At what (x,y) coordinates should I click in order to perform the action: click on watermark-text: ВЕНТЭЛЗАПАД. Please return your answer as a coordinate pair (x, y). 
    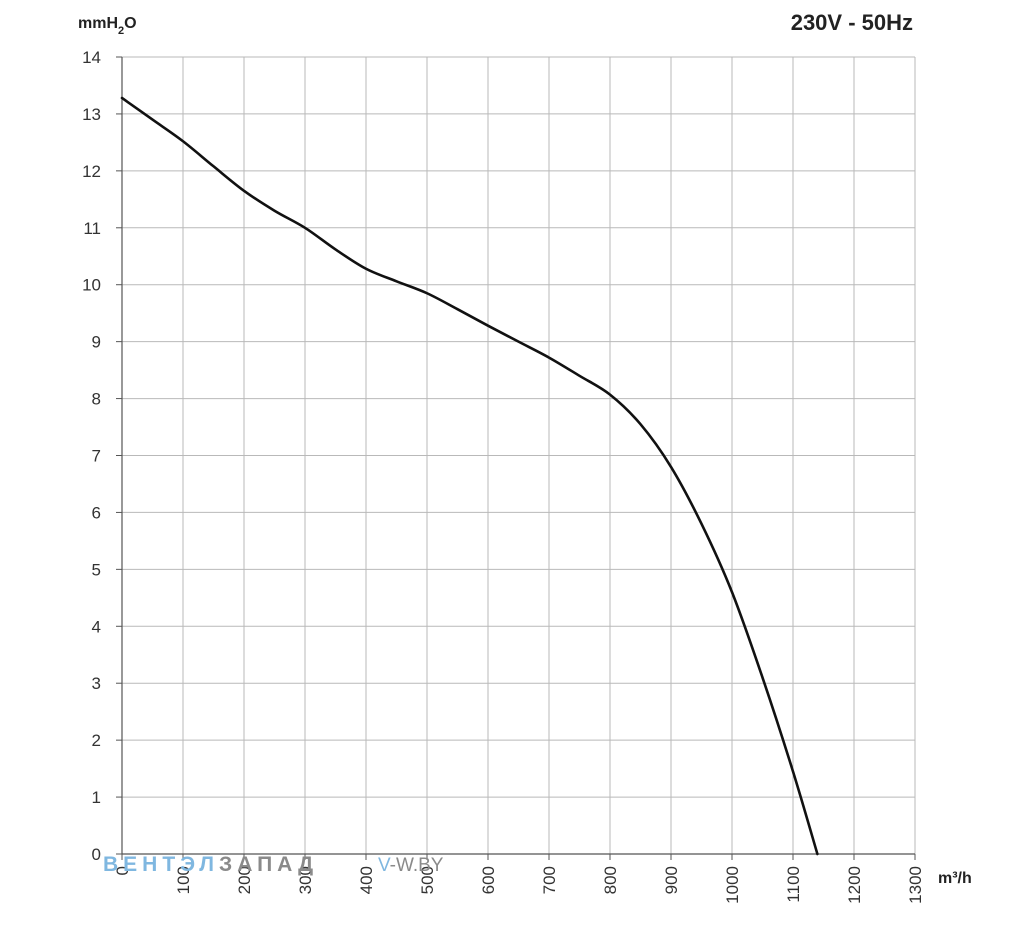
    Looking at the image, I should click on (210, 864).